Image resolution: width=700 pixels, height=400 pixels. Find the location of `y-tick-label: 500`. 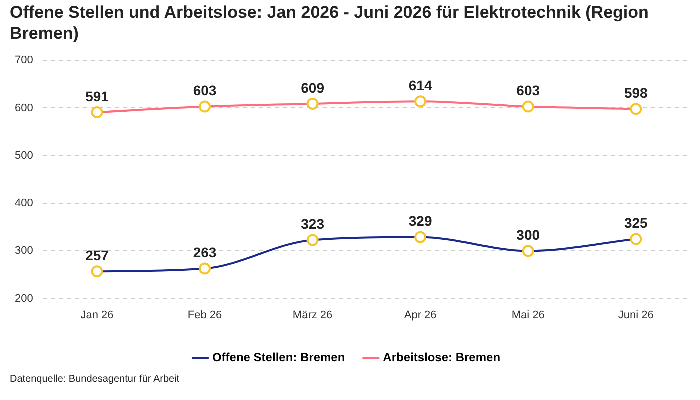

y-tick-label: 500 is located at coordinates (24, 156).